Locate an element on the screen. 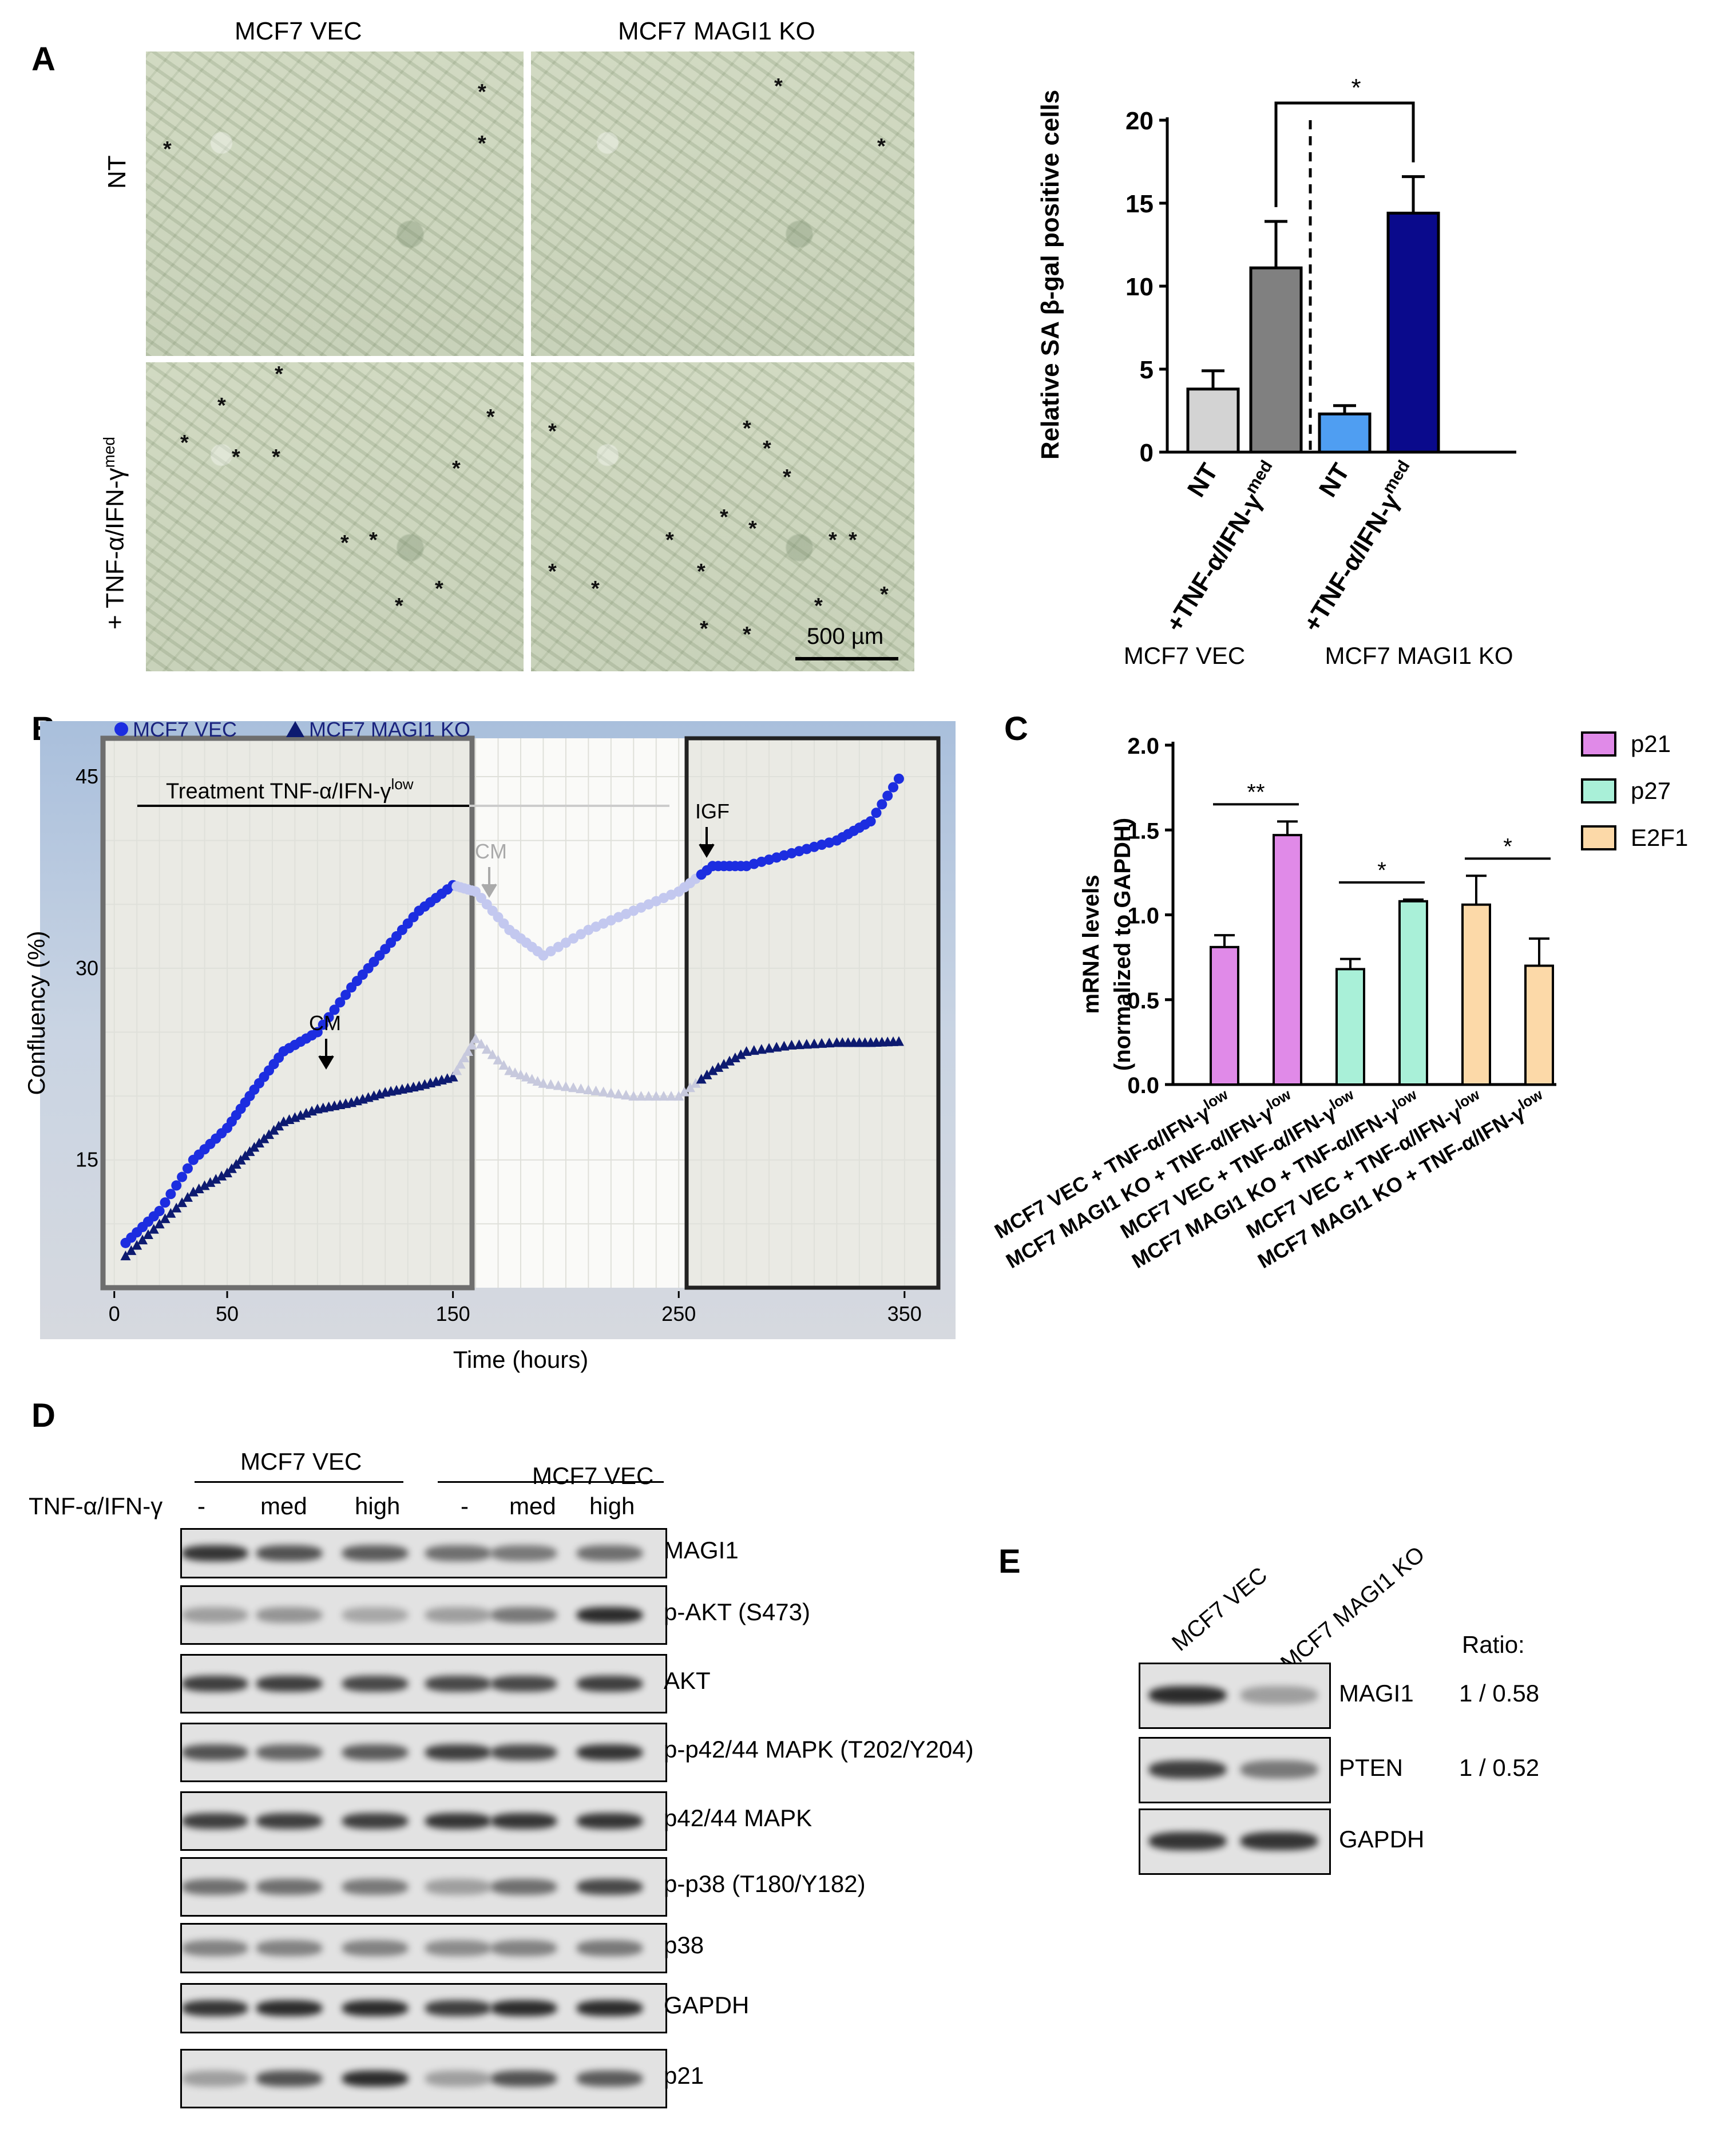  legend-swatch is located at coordinates (1598, 791).